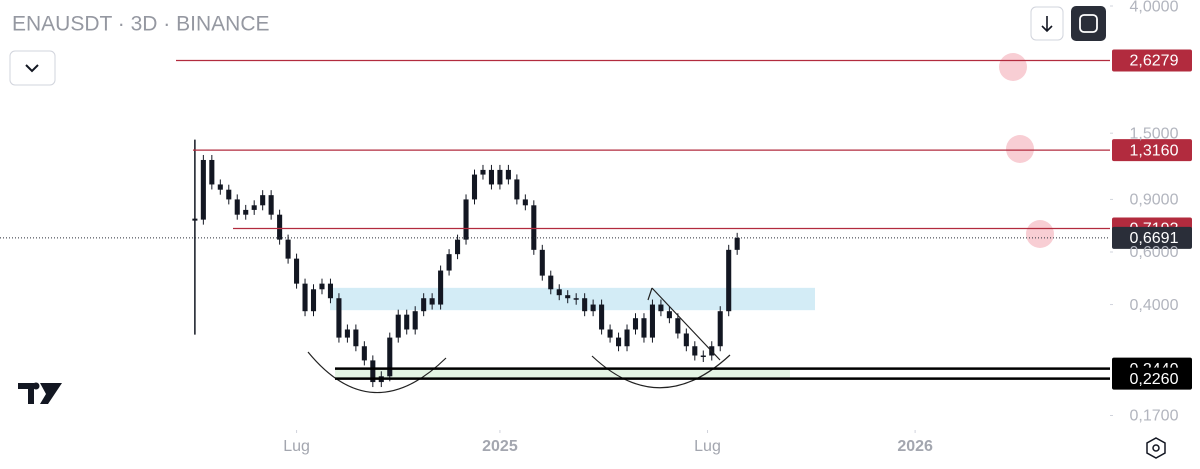 Image resolution: width=1200 pixels, height=469 pixels. Describe the element at coordinates (141, 24) in the screenshot. I see `chart-title: ENAUSDT · 3D · BINANCE` at that location.